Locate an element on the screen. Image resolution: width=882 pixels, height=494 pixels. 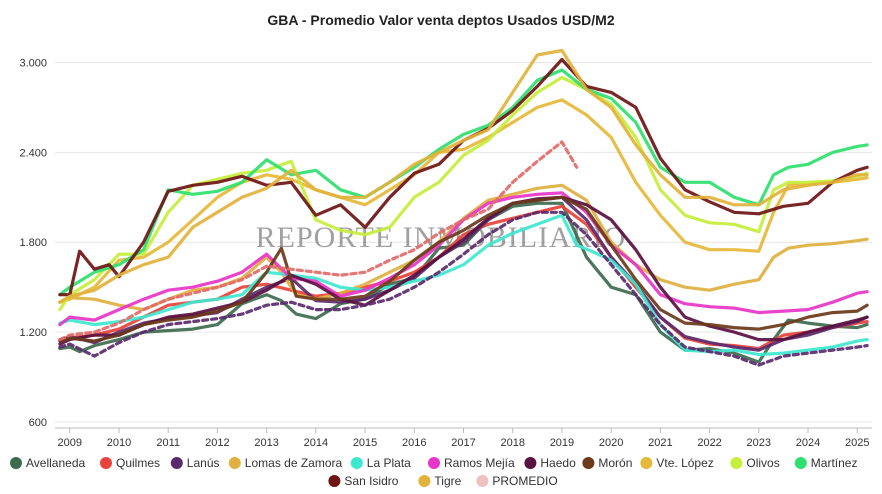
x-tick-label: 2019 is located at coordinates (562, 443).